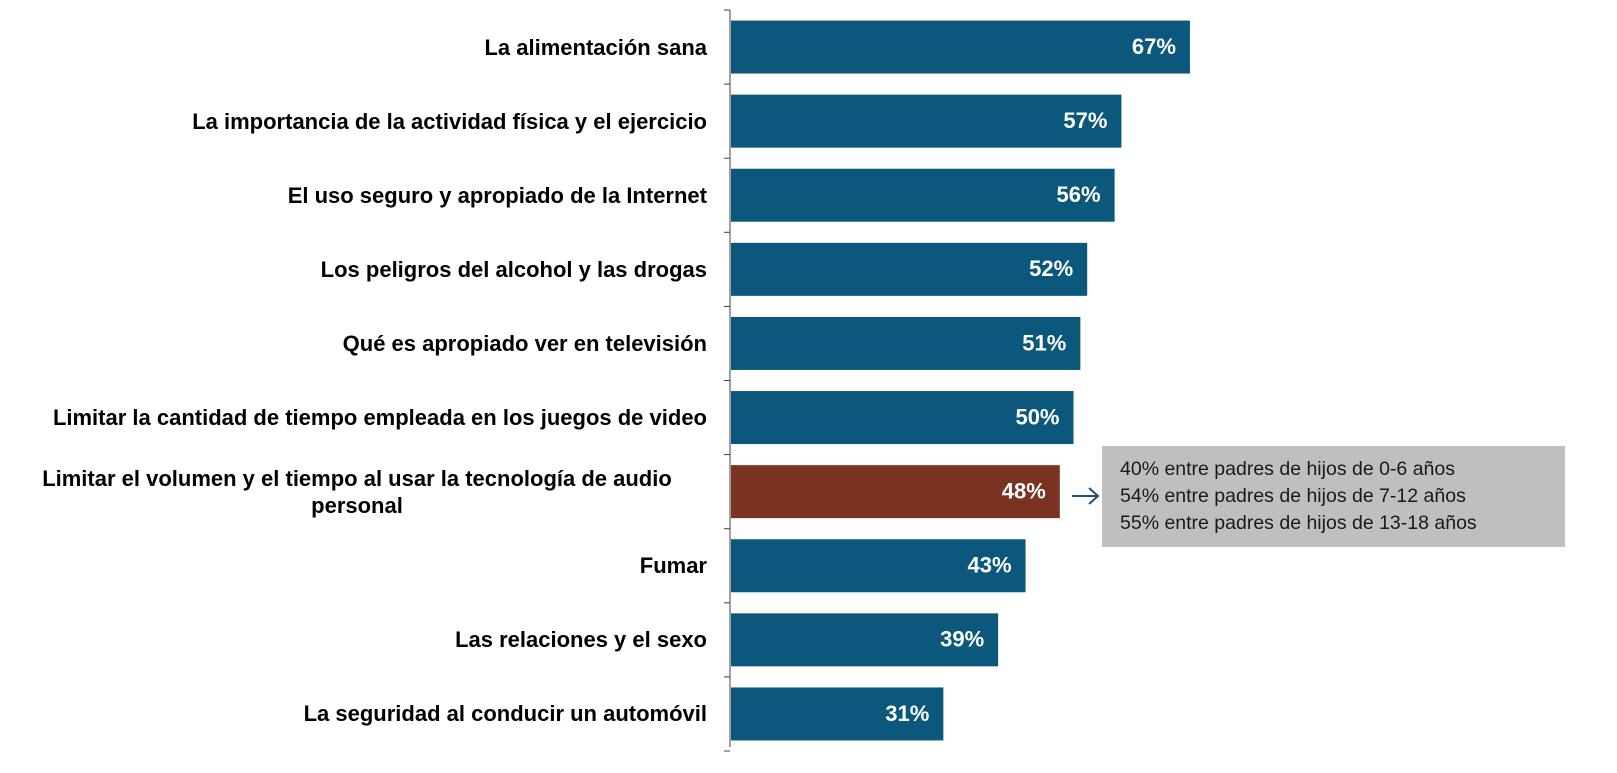  Describe the element at coordinates (1044, 342) in the screenshot. I see `value-label: 51%` at that location.